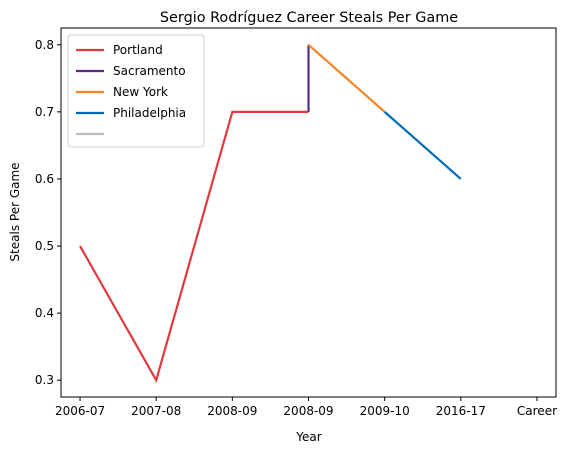 The width and height of the screenshot is (570, 454). What do you see at coordinates (80, 411) in the screenshot?
I see `x-tick-label: 2006-07` at bounding box center [80, 411].